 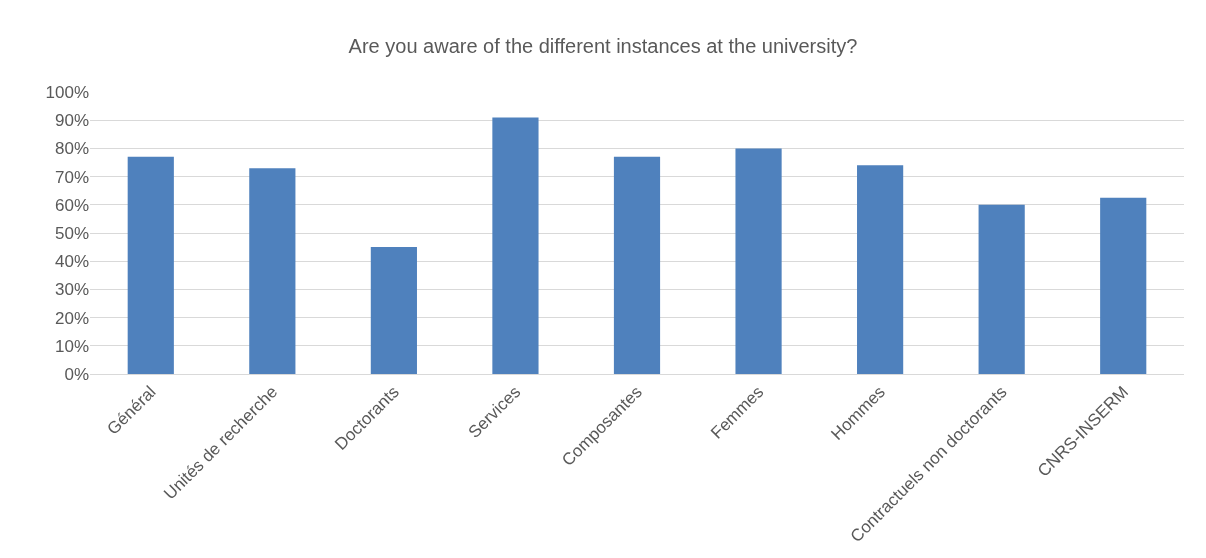 I want to click on y-tick-label: 30%, so click(x=71, y=290).